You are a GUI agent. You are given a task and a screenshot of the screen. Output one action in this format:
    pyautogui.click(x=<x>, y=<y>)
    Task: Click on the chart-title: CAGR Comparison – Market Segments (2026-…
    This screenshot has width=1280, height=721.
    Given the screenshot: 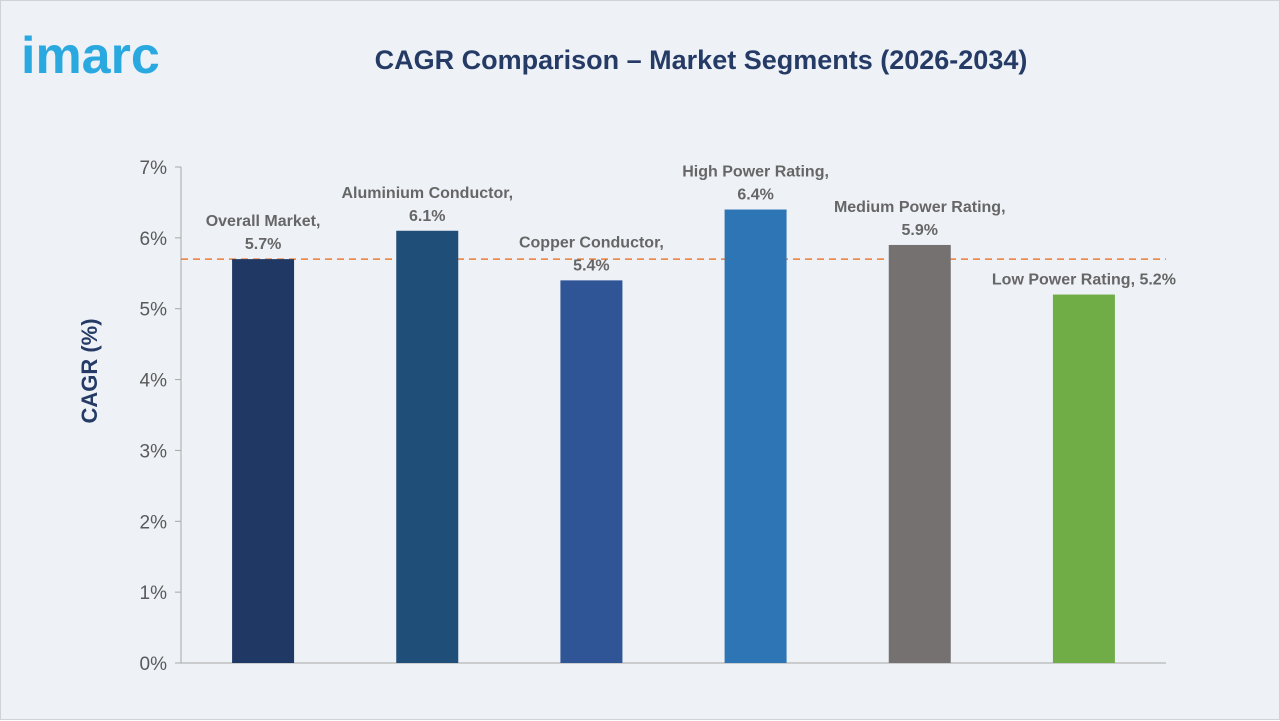 What is the action you would take?
    pyautogui.click(x=701, y=60)
    